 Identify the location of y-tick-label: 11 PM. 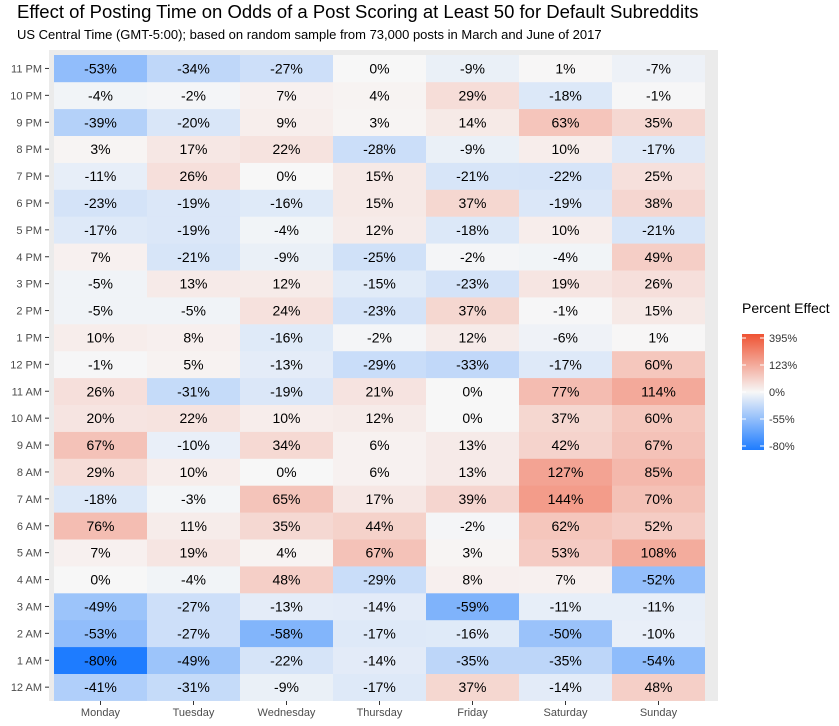
(26, 69).